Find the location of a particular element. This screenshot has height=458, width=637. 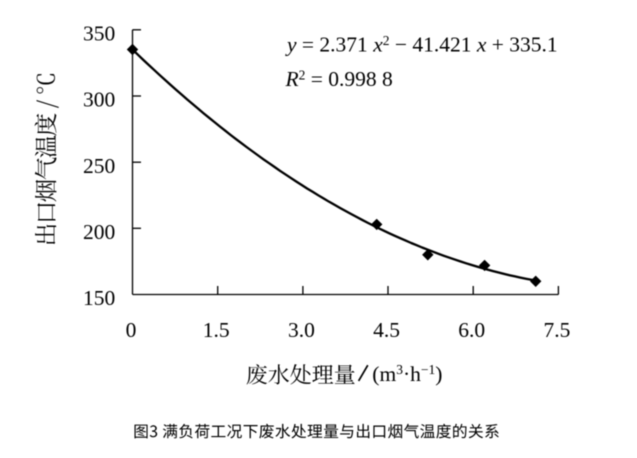

svg-text: R2 = 0.998 8 is located at coordinates (339, 79).